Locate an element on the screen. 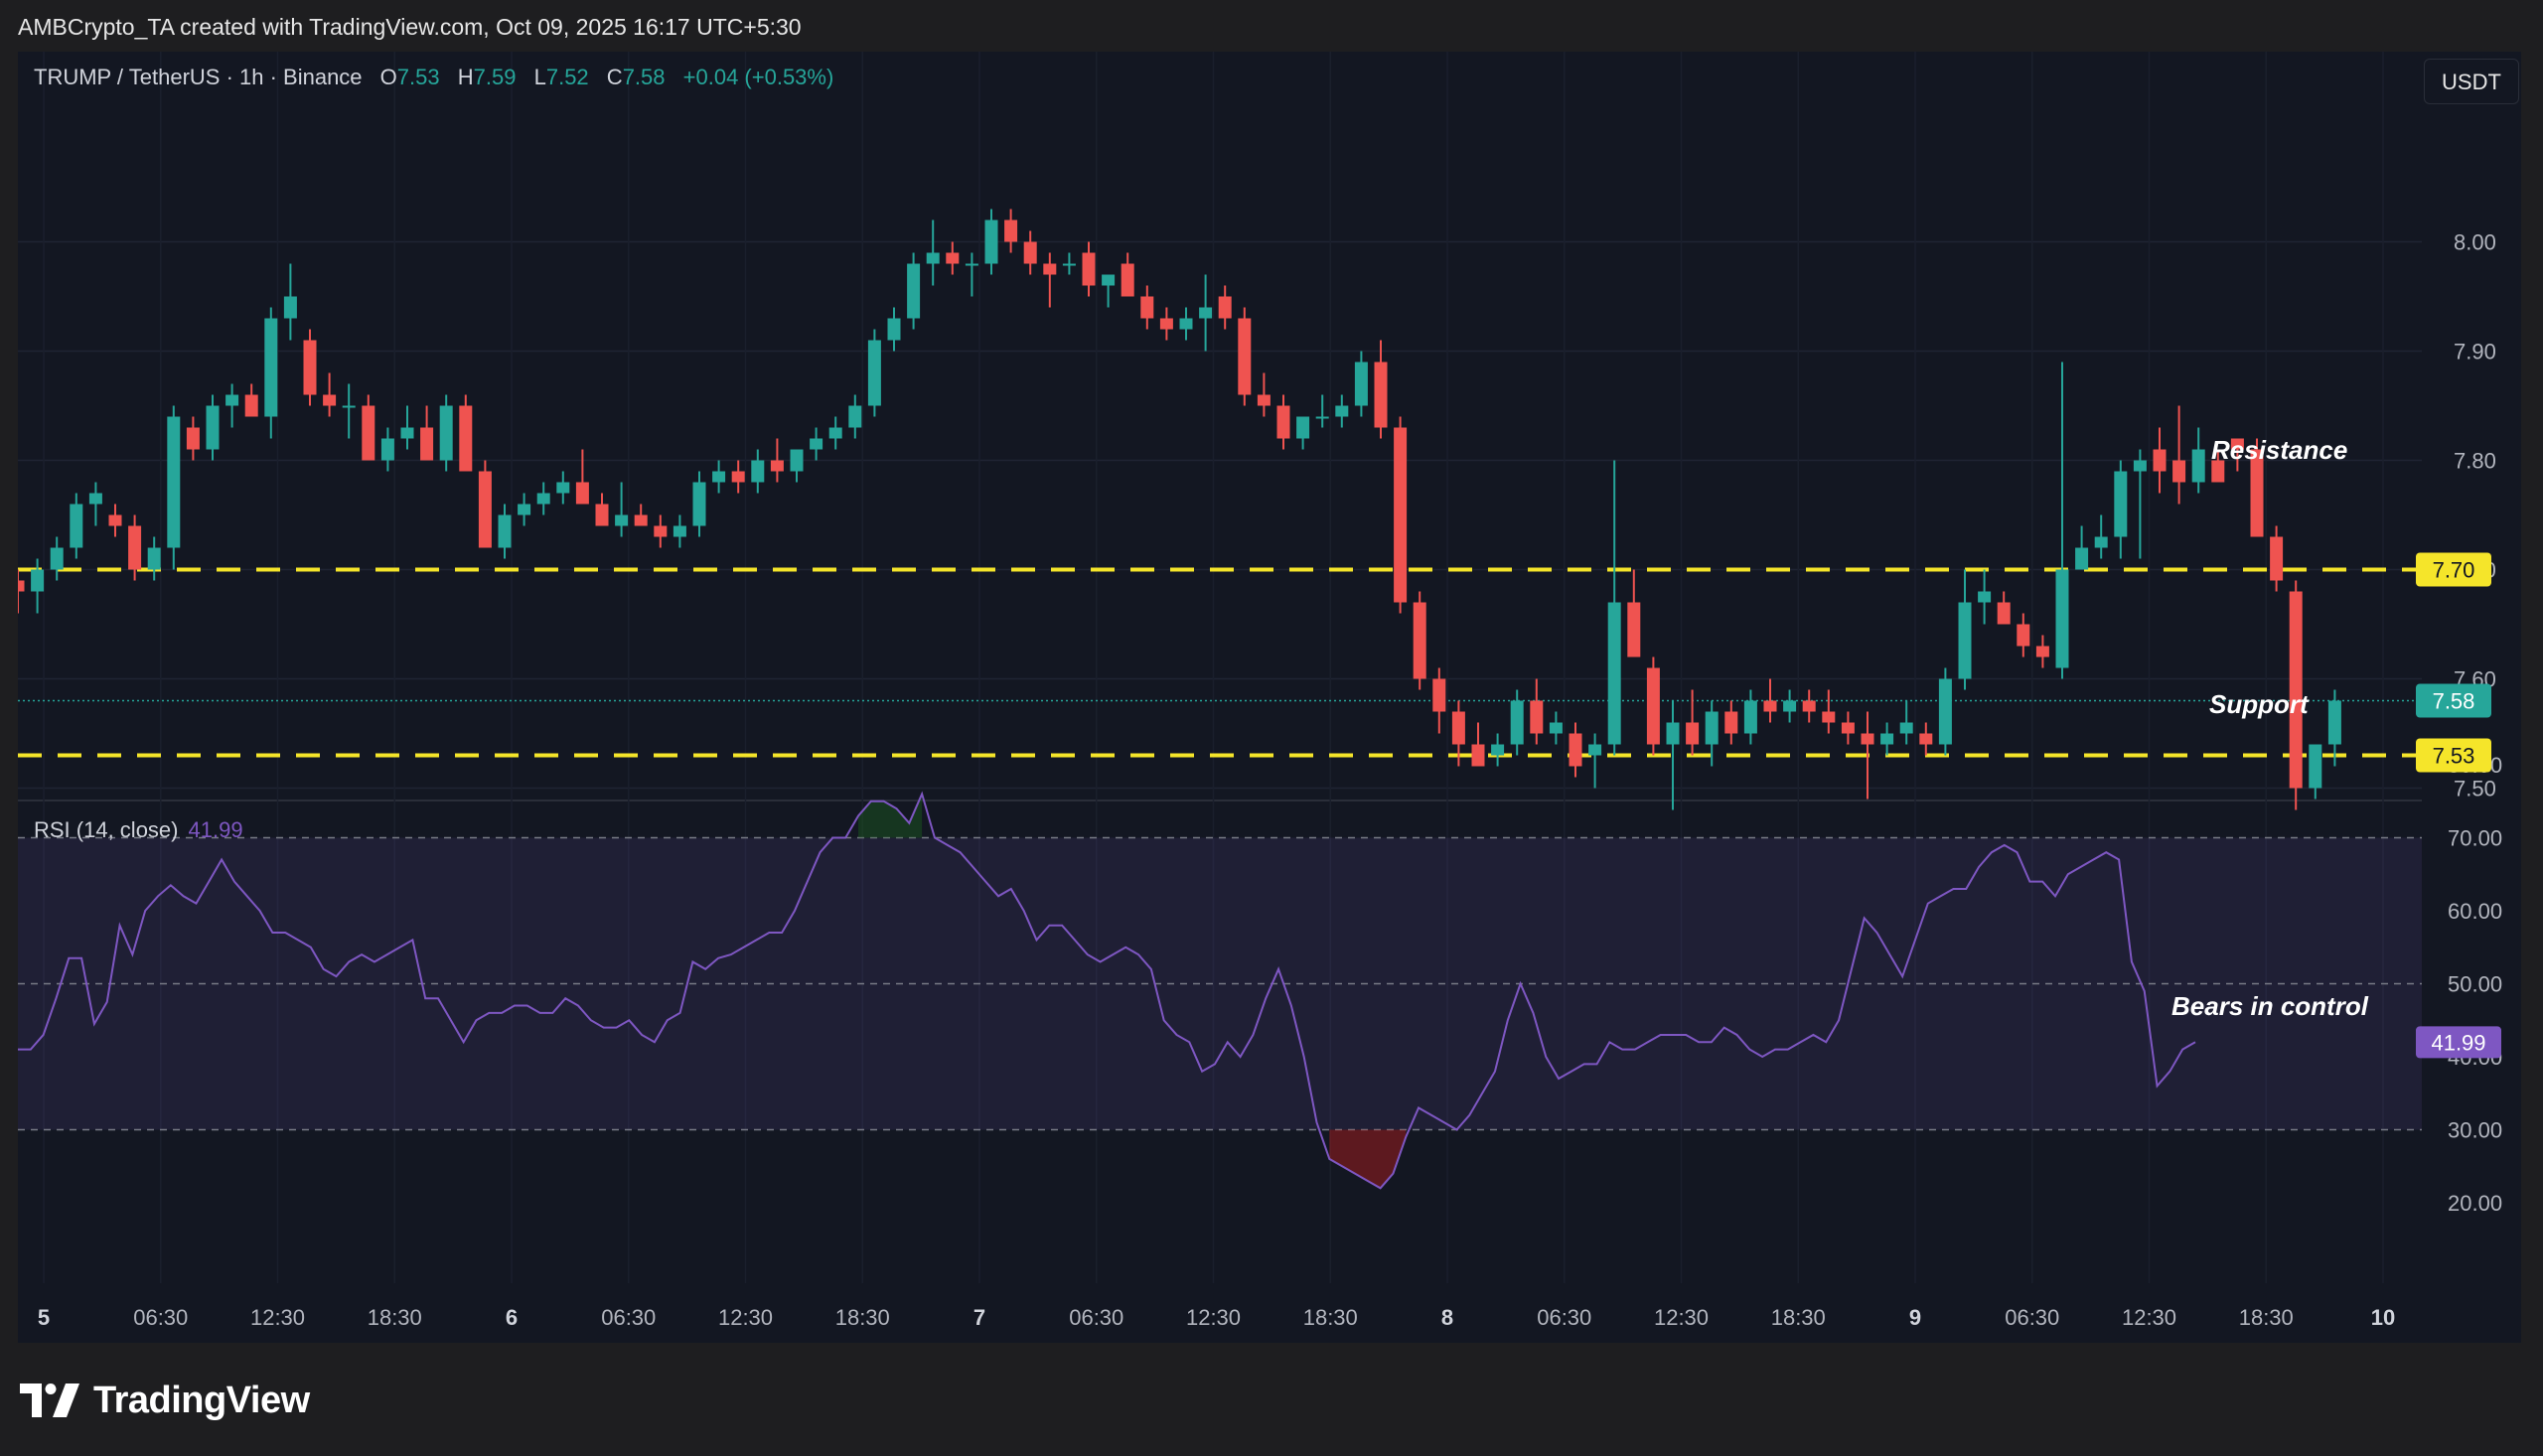  bears-annotation: Bears in control is located at coordinates (2269, 1006).